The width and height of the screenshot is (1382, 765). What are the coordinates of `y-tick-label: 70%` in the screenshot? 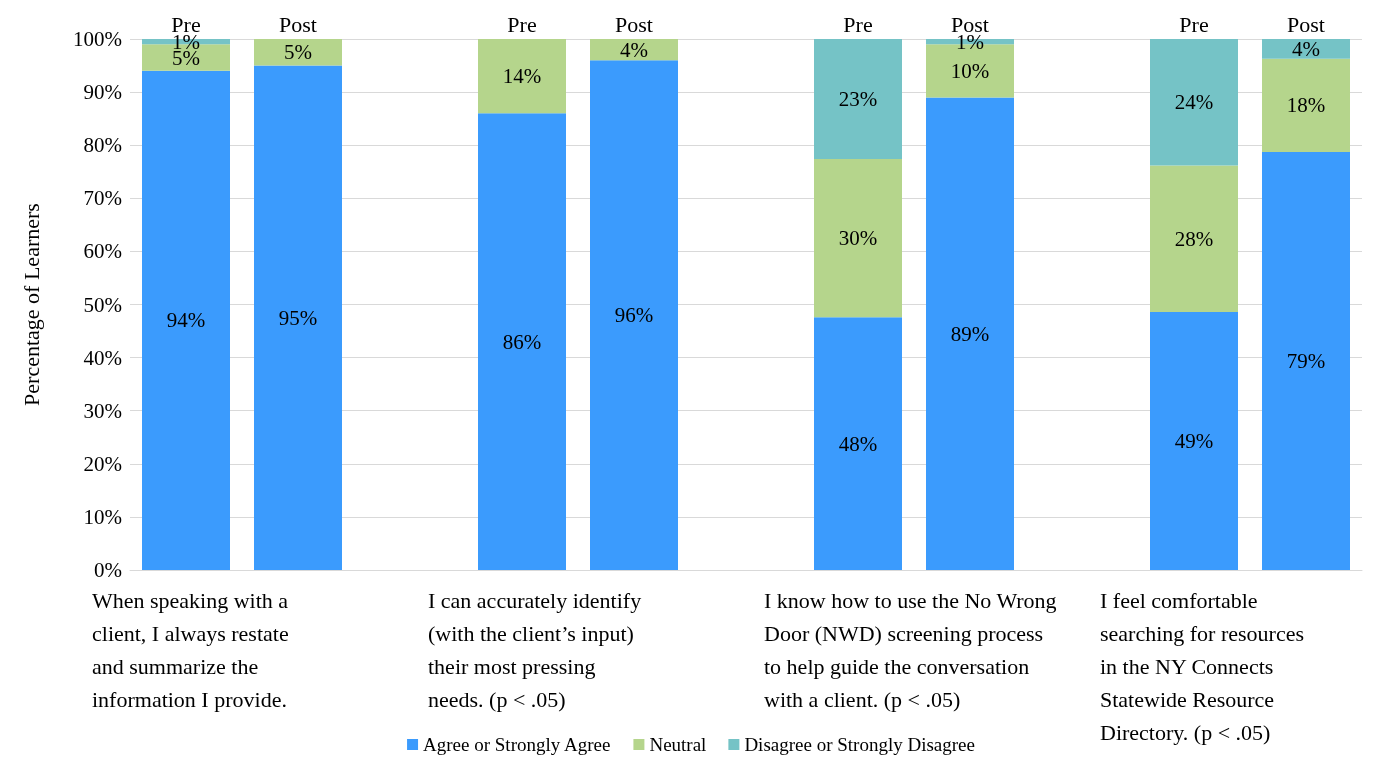 It's located at (102, 198).